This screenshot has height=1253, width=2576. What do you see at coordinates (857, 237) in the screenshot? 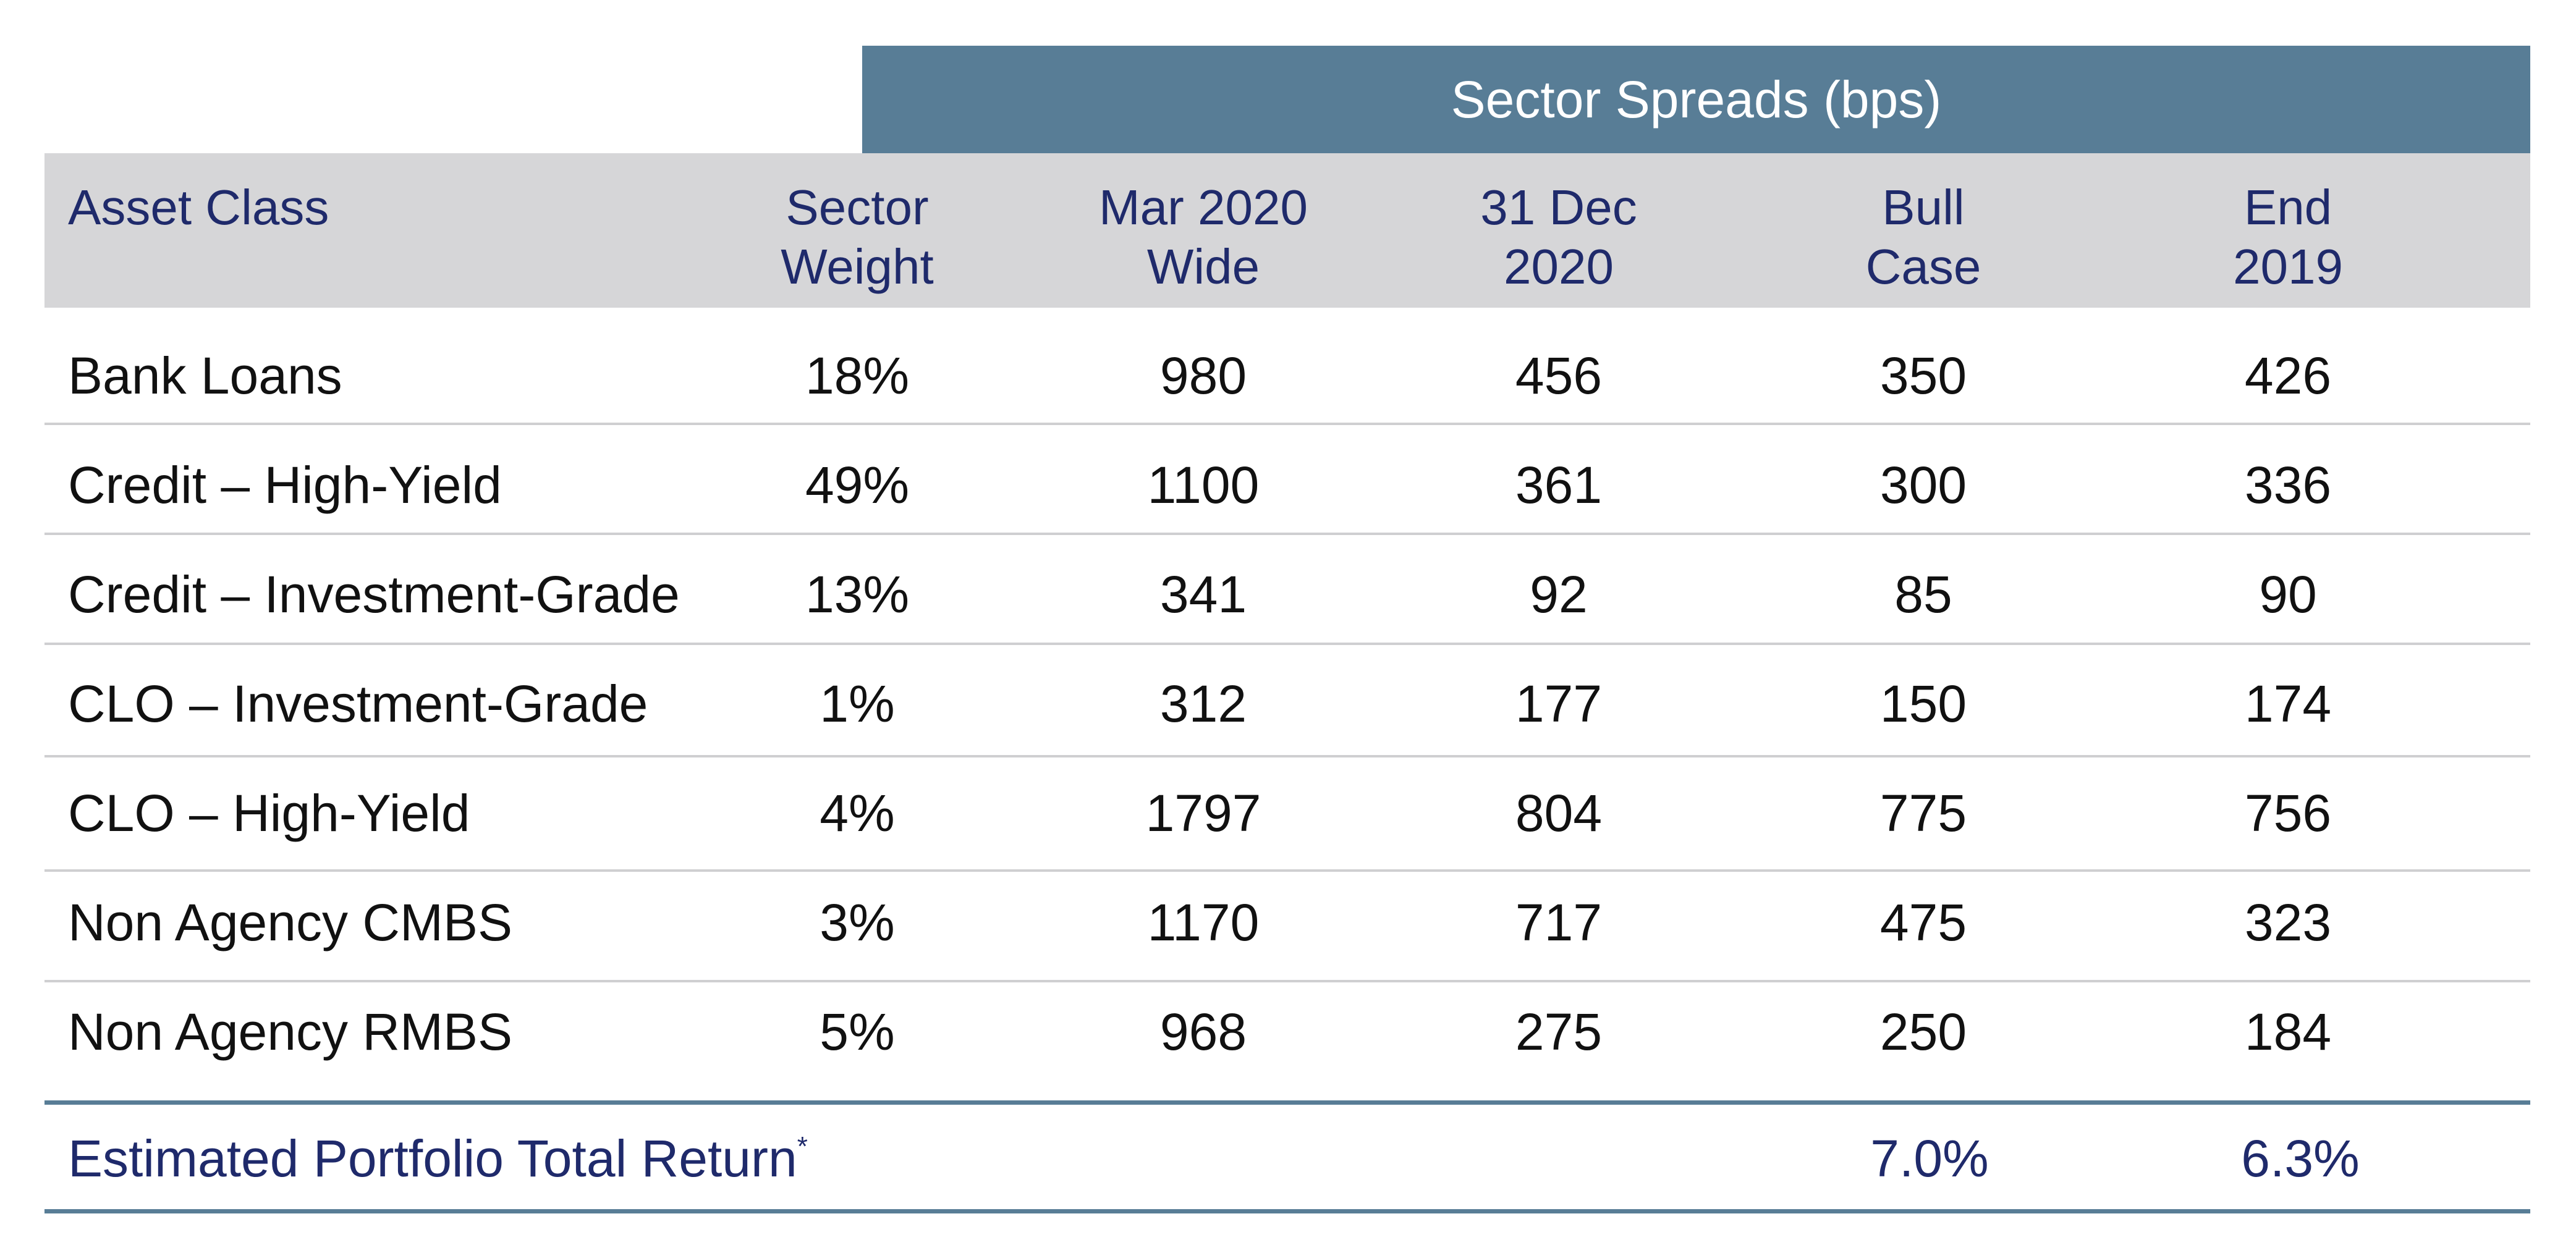
I see `header-sector-weight: Sector Weight` at bounding box center [857, 237].